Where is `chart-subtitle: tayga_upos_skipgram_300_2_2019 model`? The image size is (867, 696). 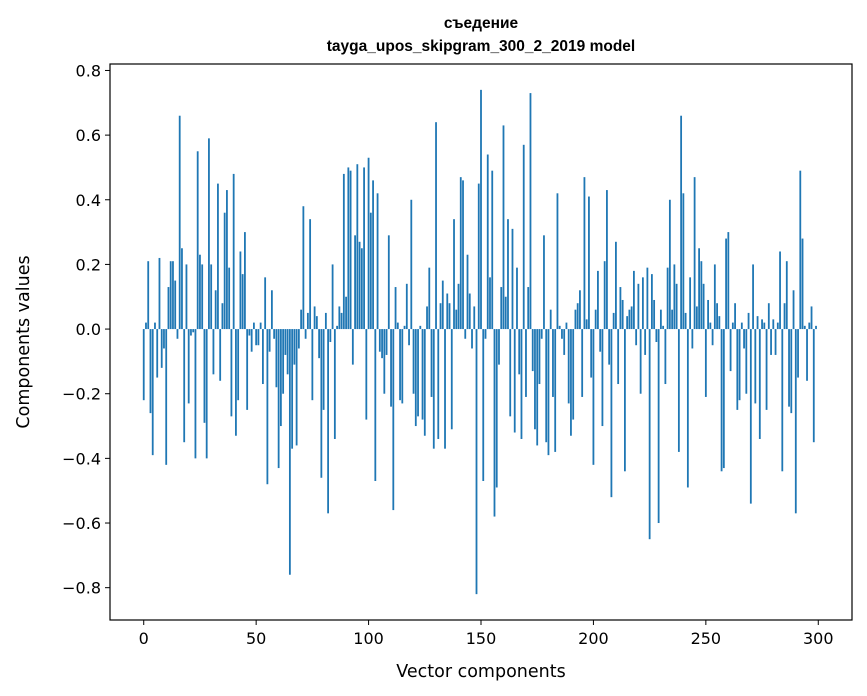 chart-subtitle: tayga_upos_skipgram_300_2_2019 model is located at coordinates (481, 46).